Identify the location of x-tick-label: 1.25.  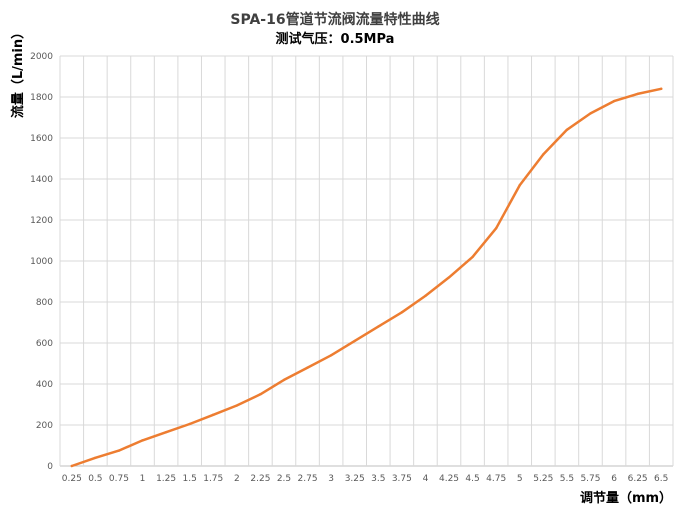
(166, 479).